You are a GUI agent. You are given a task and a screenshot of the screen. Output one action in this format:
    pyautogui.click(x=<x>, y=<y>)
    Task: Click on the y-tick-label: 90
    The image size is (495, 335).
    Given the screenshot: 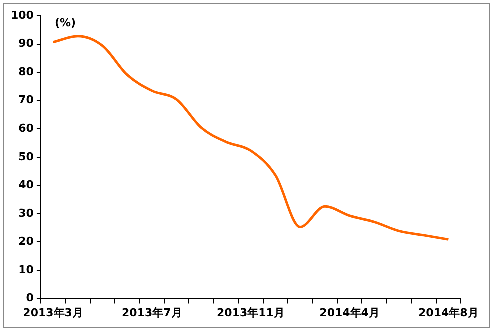 What is the action you would take?
    pyautogui.click(x=26, y=43)
    